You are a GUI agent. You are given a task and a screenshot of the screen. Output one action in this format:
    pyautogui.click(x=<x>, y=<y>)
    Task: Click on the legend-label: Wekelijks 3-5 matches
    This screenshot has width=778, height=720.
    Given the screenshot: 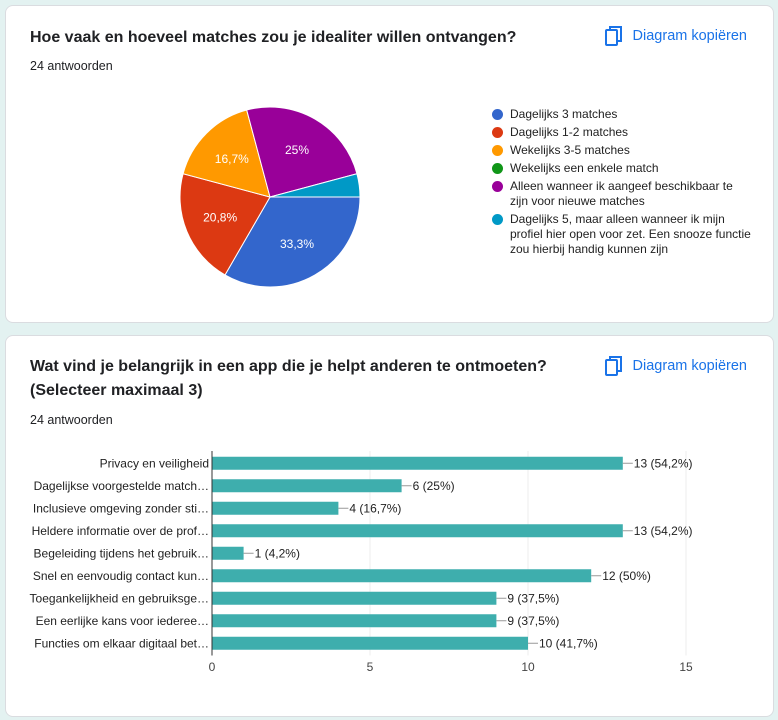 What is the action you would take?
    pyautogui.click(x=570, y=150)
    